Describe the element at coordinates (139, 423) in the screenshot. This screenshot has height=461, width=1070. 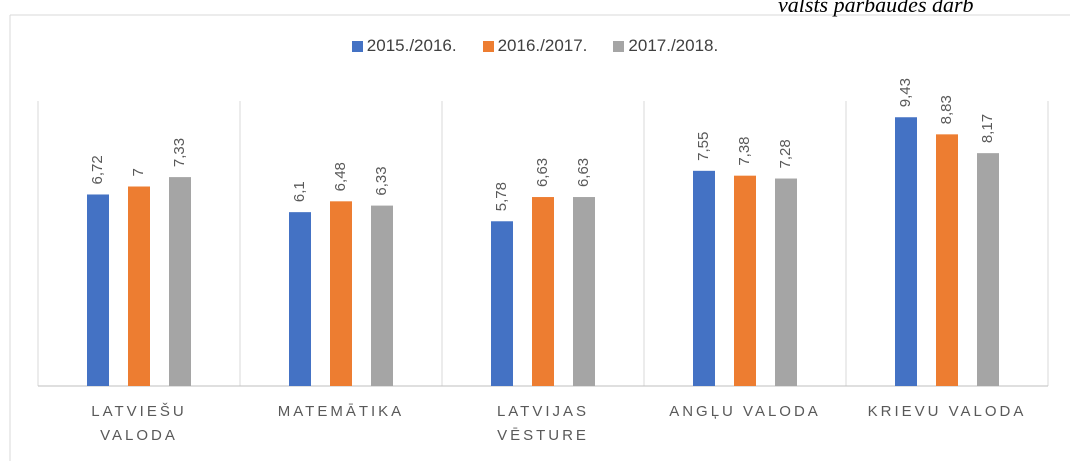
I see `x-tick-label: LATVIEŠU VALODA` at that location.